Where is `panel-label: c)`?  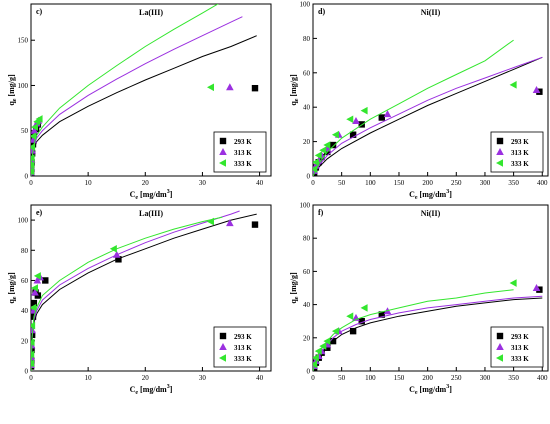 panel-label: c) is located at coordinates (39, 11).